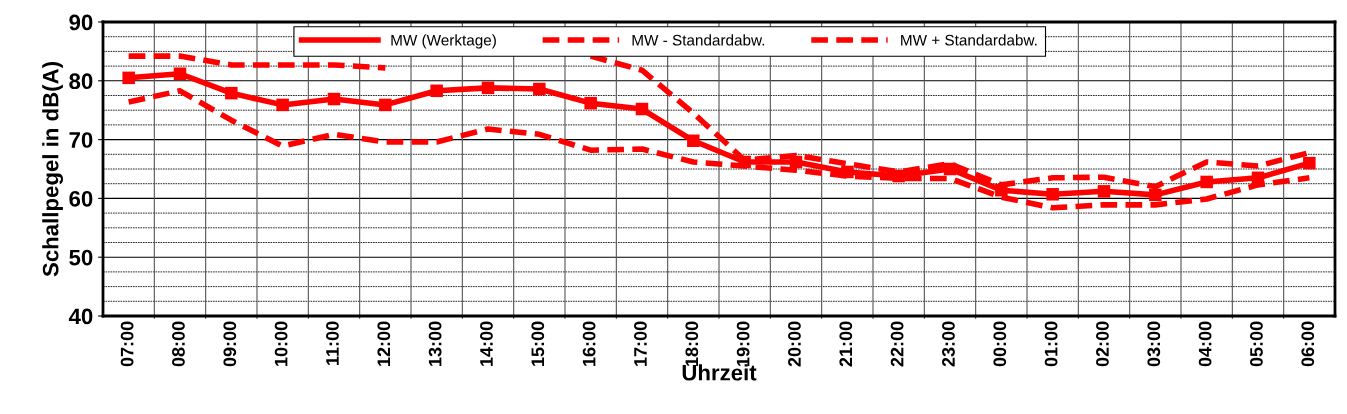  I want to click on x-tick-label: 11:00, so click(332, 343).